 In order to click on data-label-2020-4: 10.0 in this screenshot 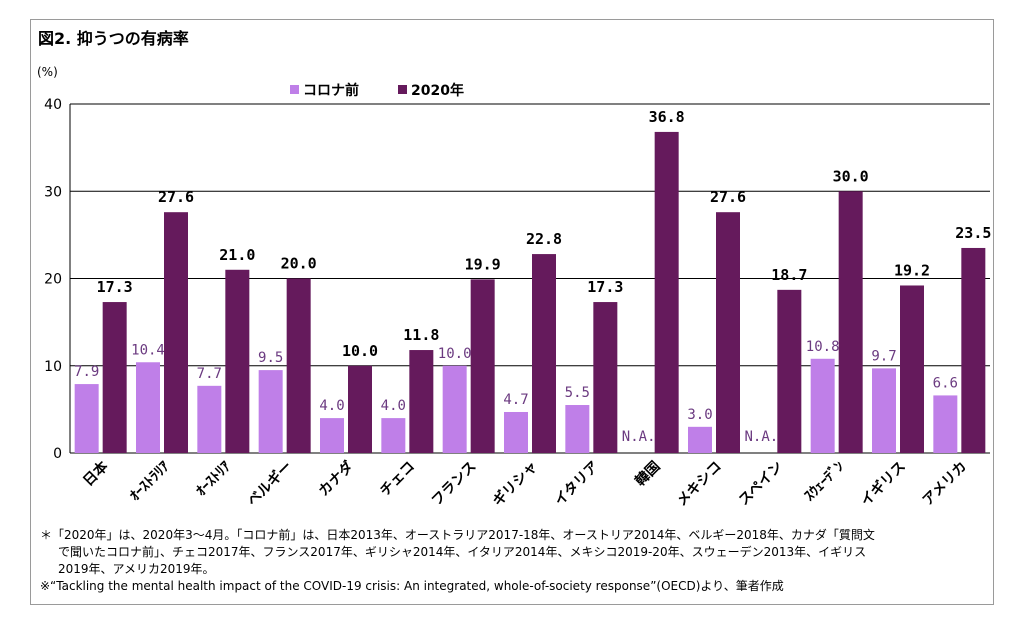, I will do `click(360, 351)`.